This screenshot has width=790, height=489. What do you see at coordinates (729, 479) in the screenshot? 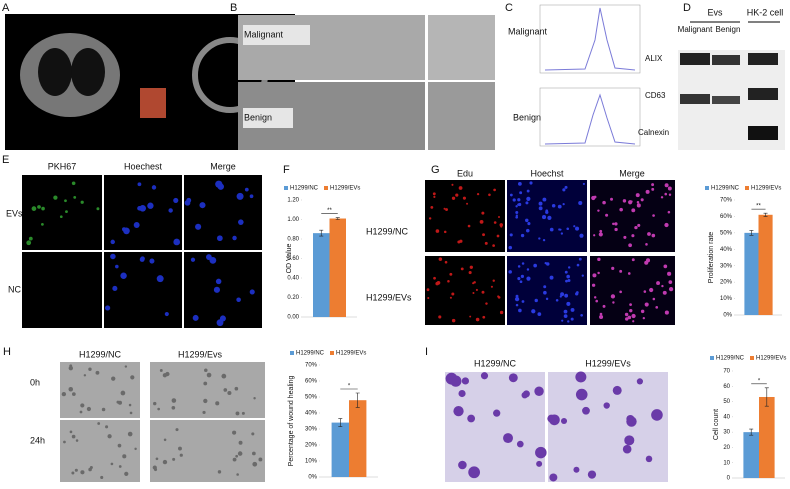
I see `y-tick-label: 0` at bounding box center [729, 479].